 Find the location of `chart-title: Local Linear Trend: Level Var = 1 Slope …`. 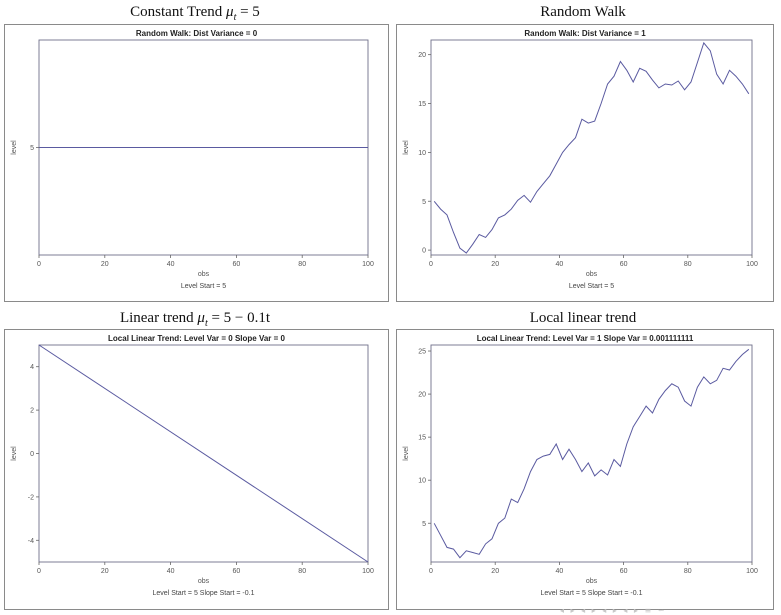

chart-title: Local Linear Trend: Level Var = 1 Slope … is located at coordinates (585, 338).